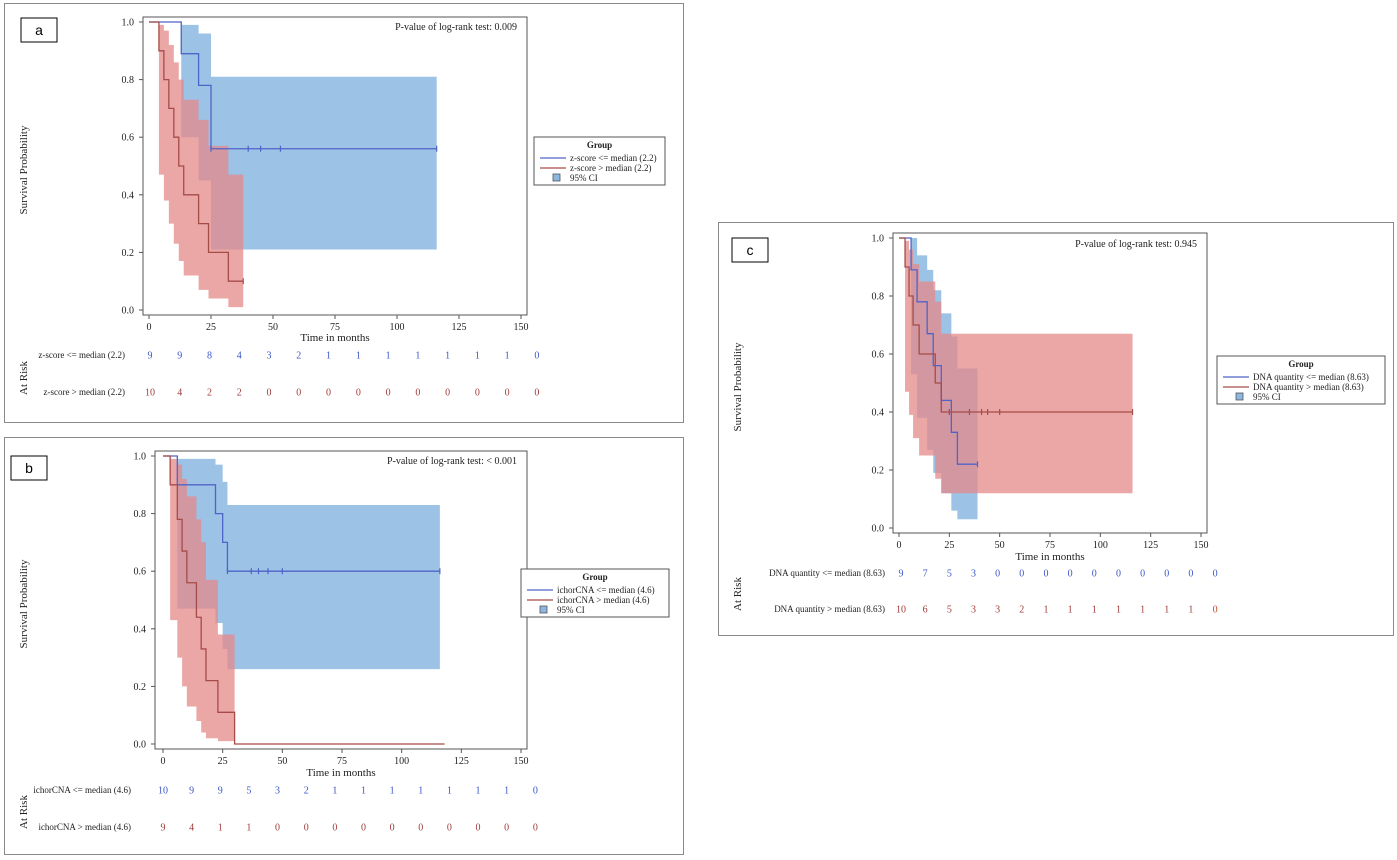  Describe the element at coordinates (179, 393) in the screenshot. I see `at-risk-count: 4` at that location.